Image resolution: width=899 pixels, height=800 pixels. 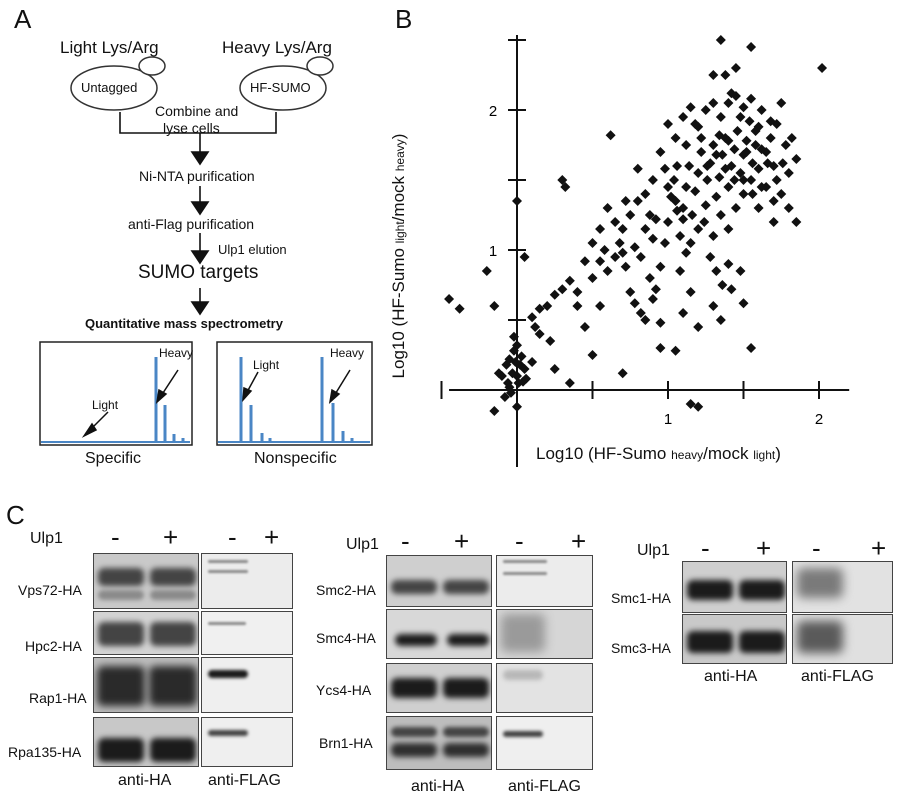 I want to click on minus-2b: -, so click(x=519, y=541).